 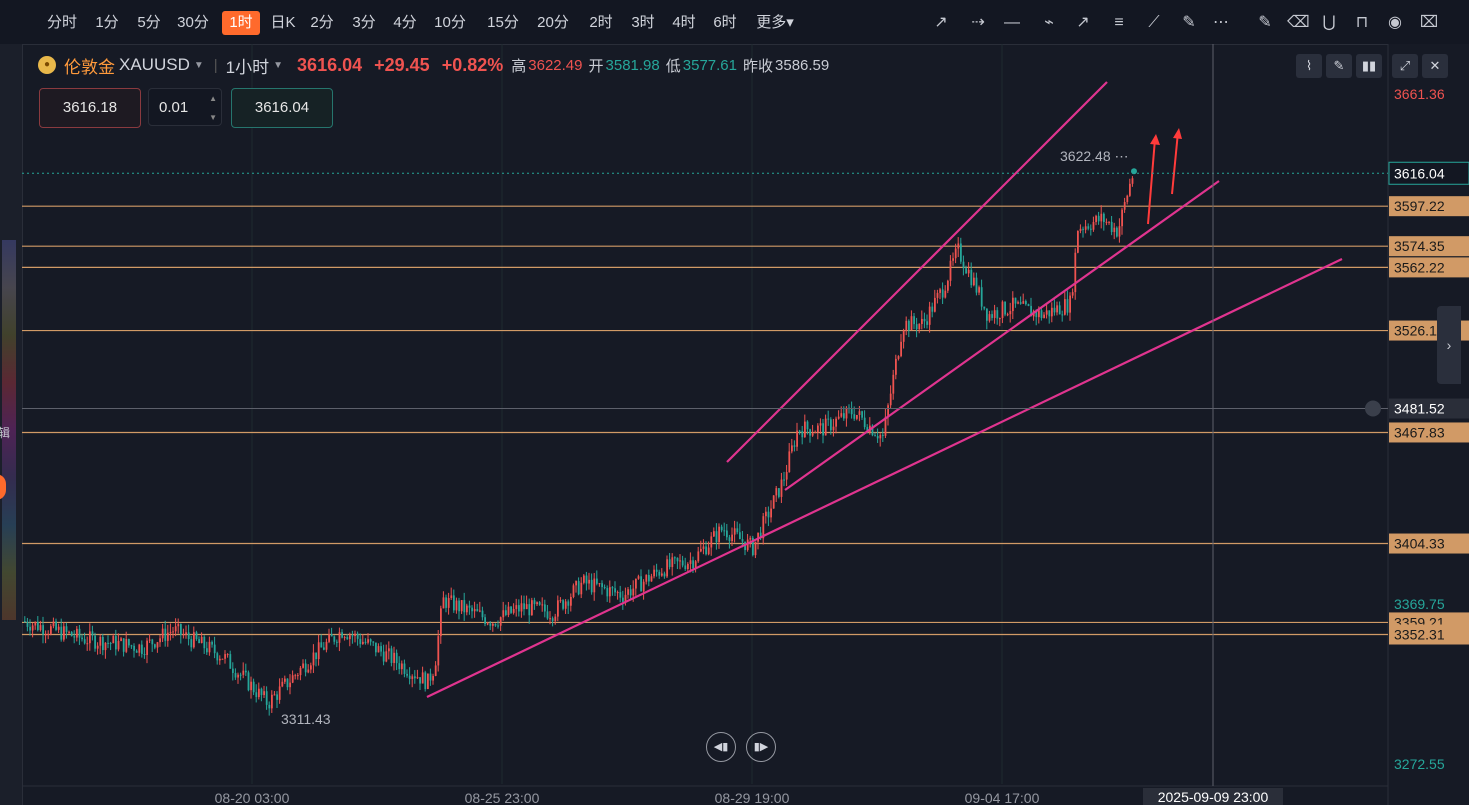 What do you see at coordinates (775, 22) in the screenshot?
I see `timeframe-16: 更多▾` at bounding box center [775, 22].